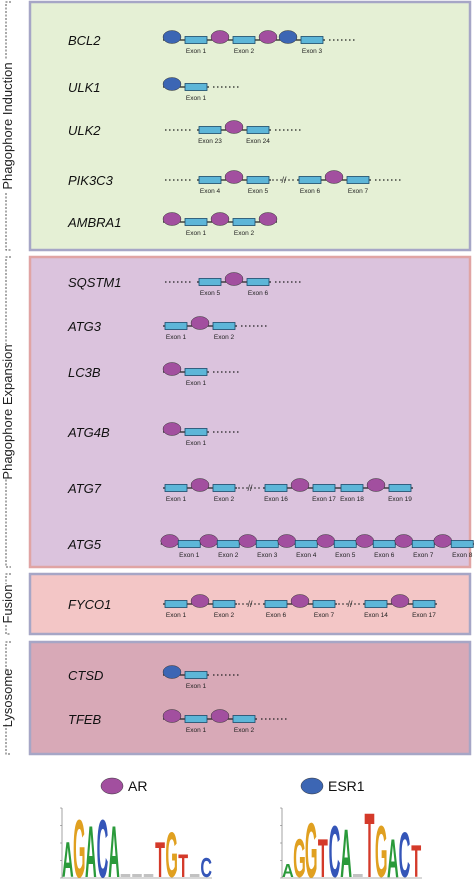 The width and height of the screenshot is (474, 883). I want to click on exon-label: Exon 3, so click(312, 51).